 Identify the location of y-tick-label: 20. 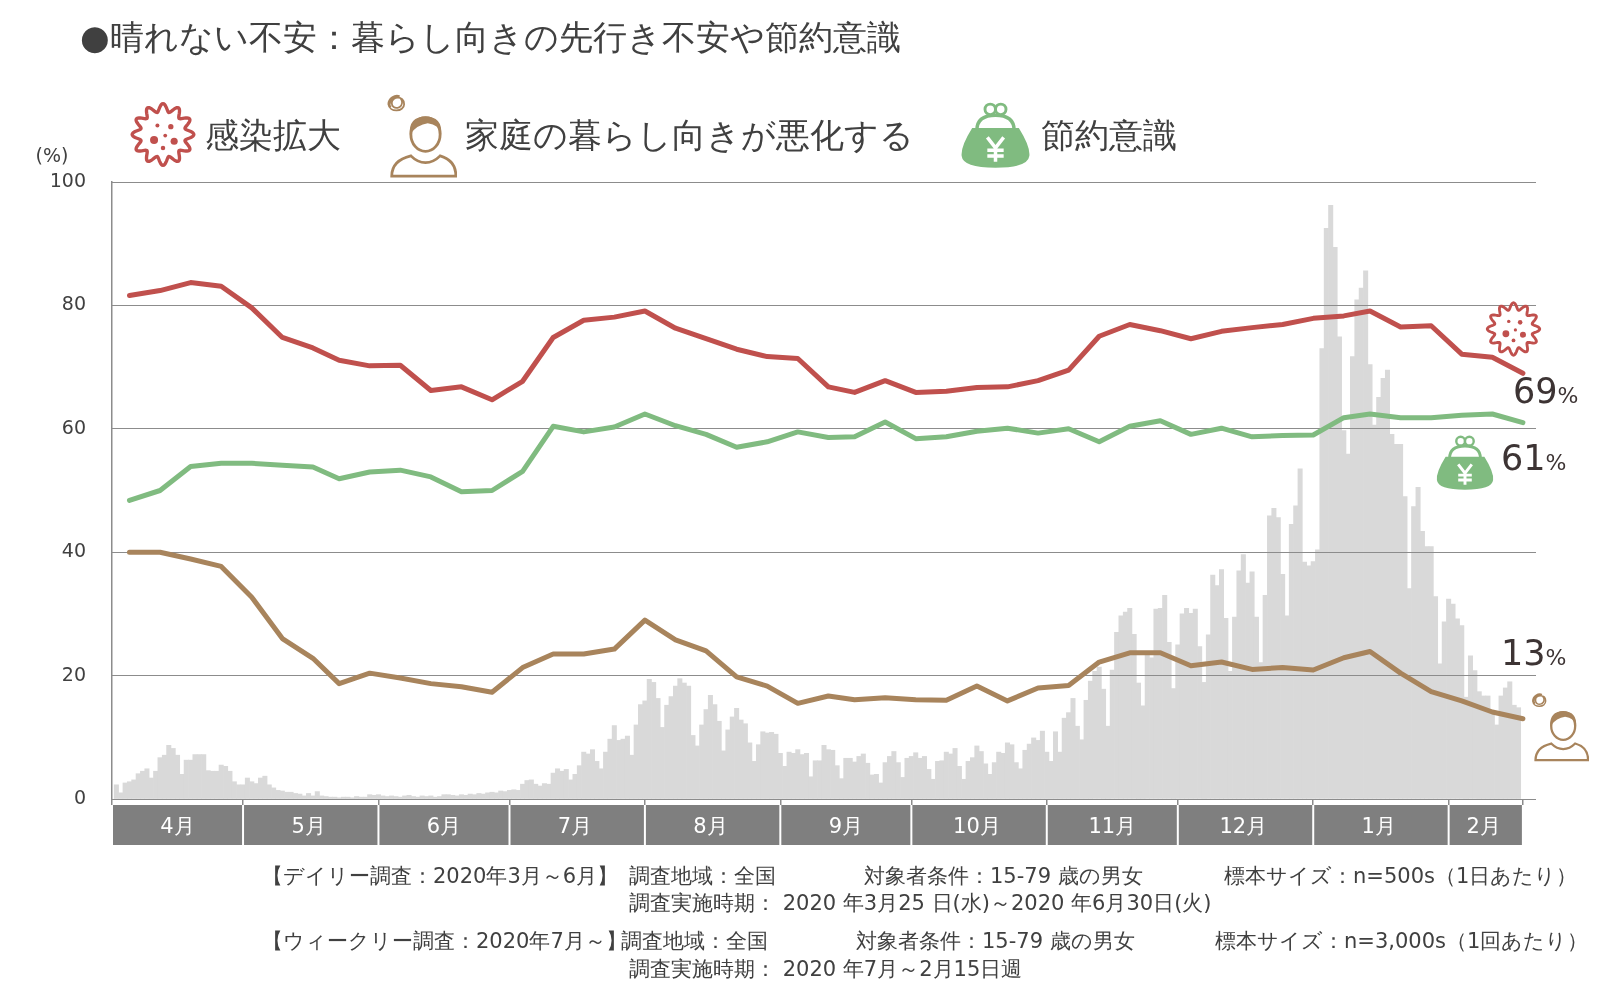
(73, 673).